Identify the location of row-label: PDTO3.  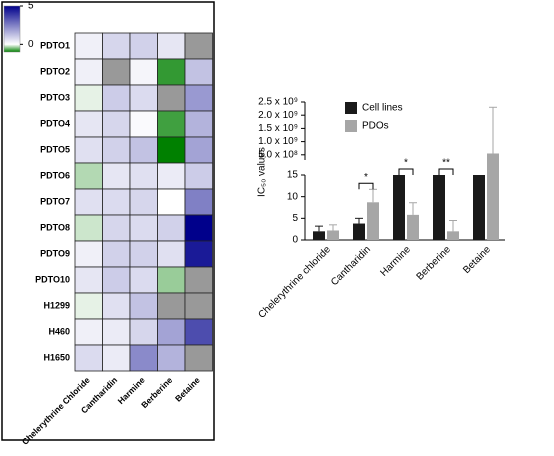
(55, 97).